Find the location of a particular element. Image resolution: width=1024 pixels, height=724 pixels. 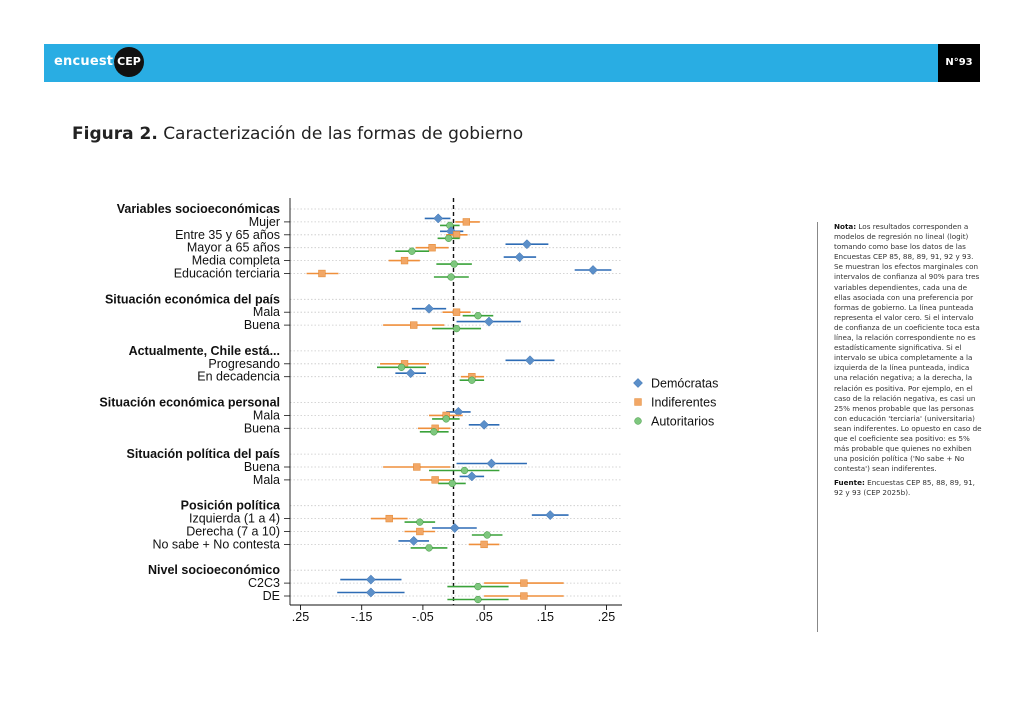

group-title: Nivel socioeconómico is located at coordinates (214, 570).